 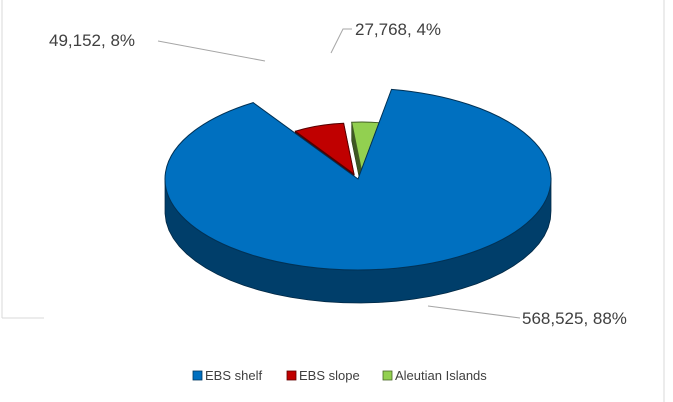 I want to click on legend-label-ebs-shelf: EBS shelf, so click(x=233, y=375).